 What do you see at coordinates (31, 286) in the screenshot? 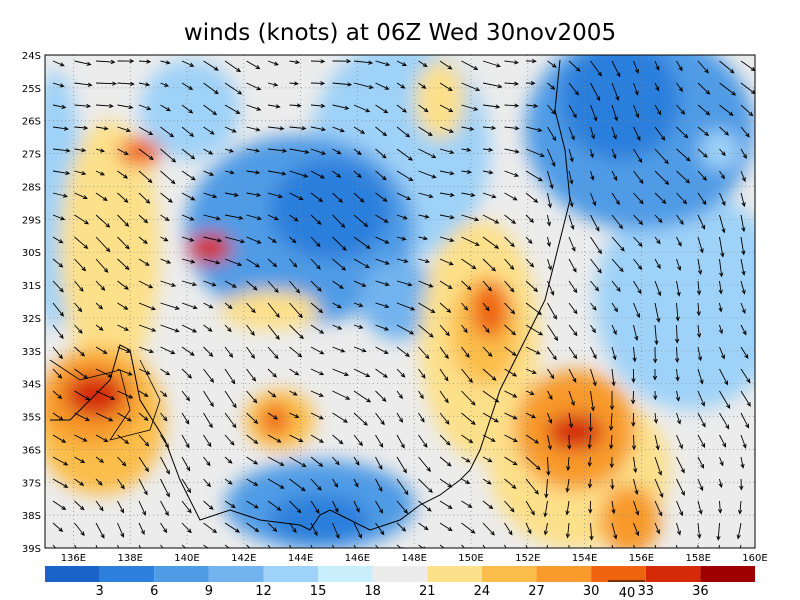
I see `lat-label: 31S` at bounding box center [31, 286].